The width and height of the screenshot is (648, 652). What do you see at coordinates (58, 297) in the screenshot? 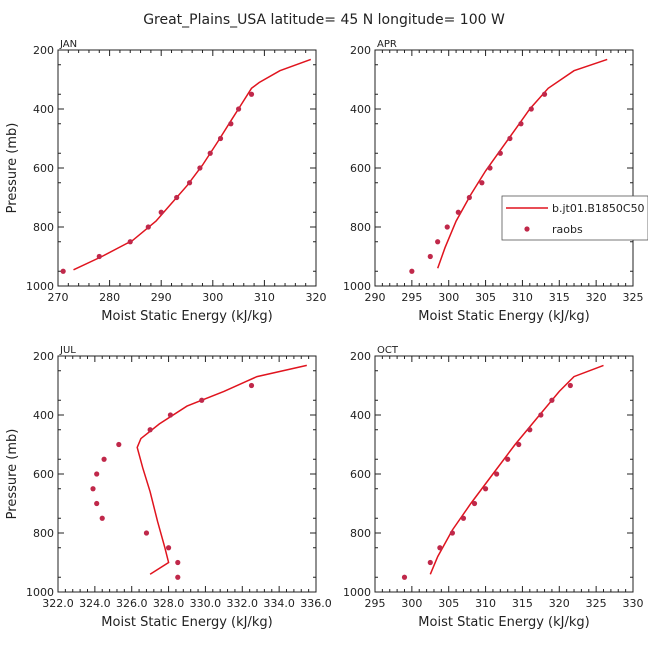
I see `x-tick-label: 270` at bounding box center [58, 297].